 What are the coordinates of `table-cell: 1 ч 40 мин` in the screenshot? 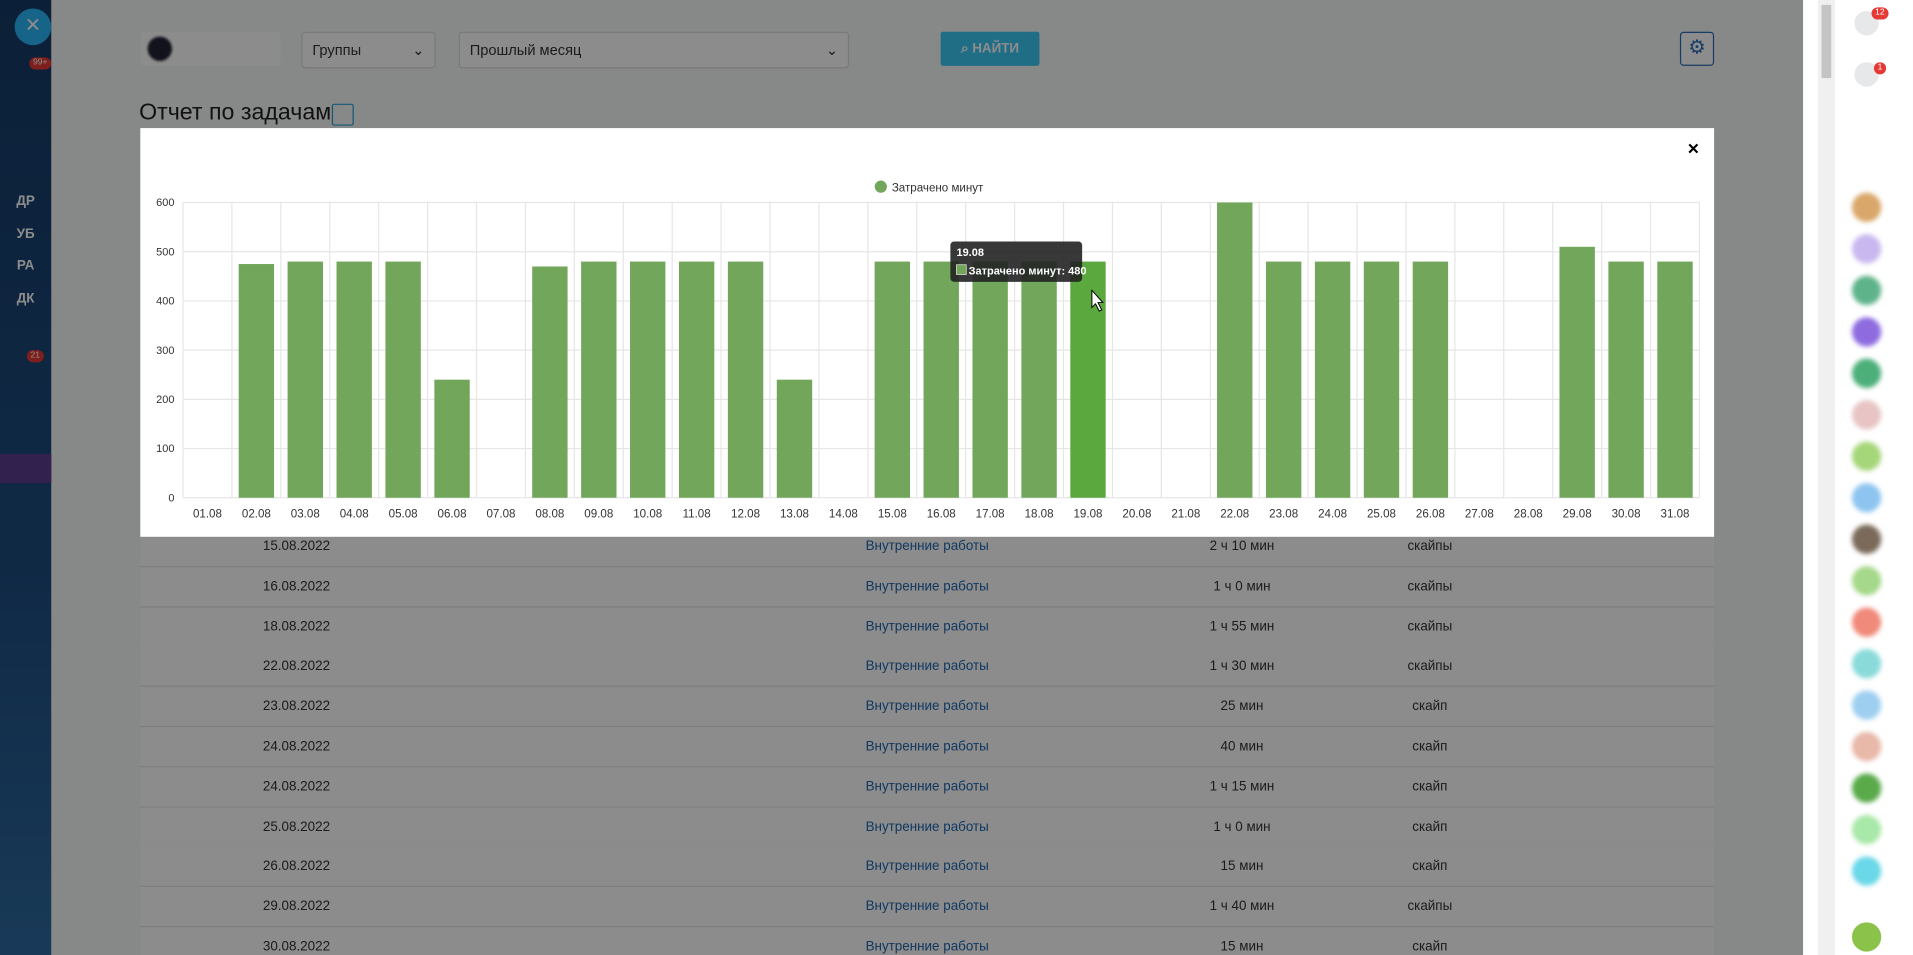 It's located at (1242, 907).